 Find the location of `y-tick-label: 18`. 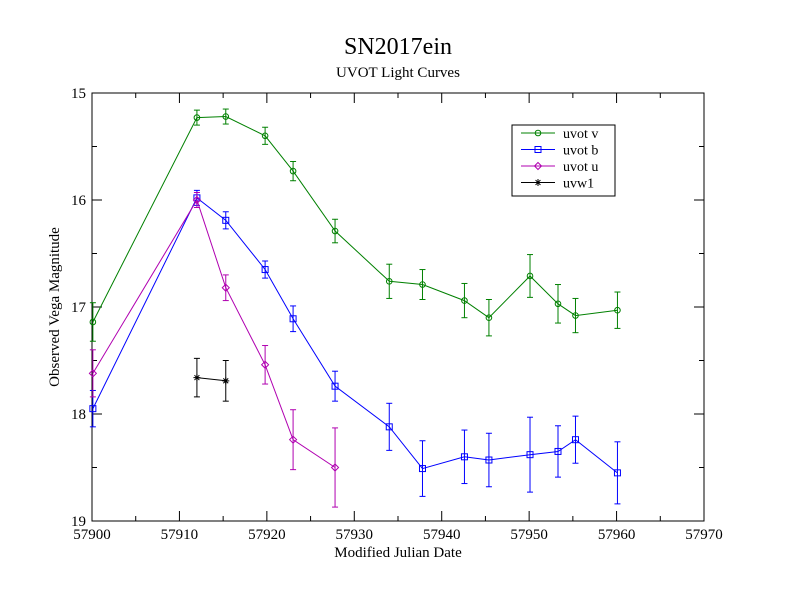

y-tick-label: 18 is located at coordinates (78, 415).